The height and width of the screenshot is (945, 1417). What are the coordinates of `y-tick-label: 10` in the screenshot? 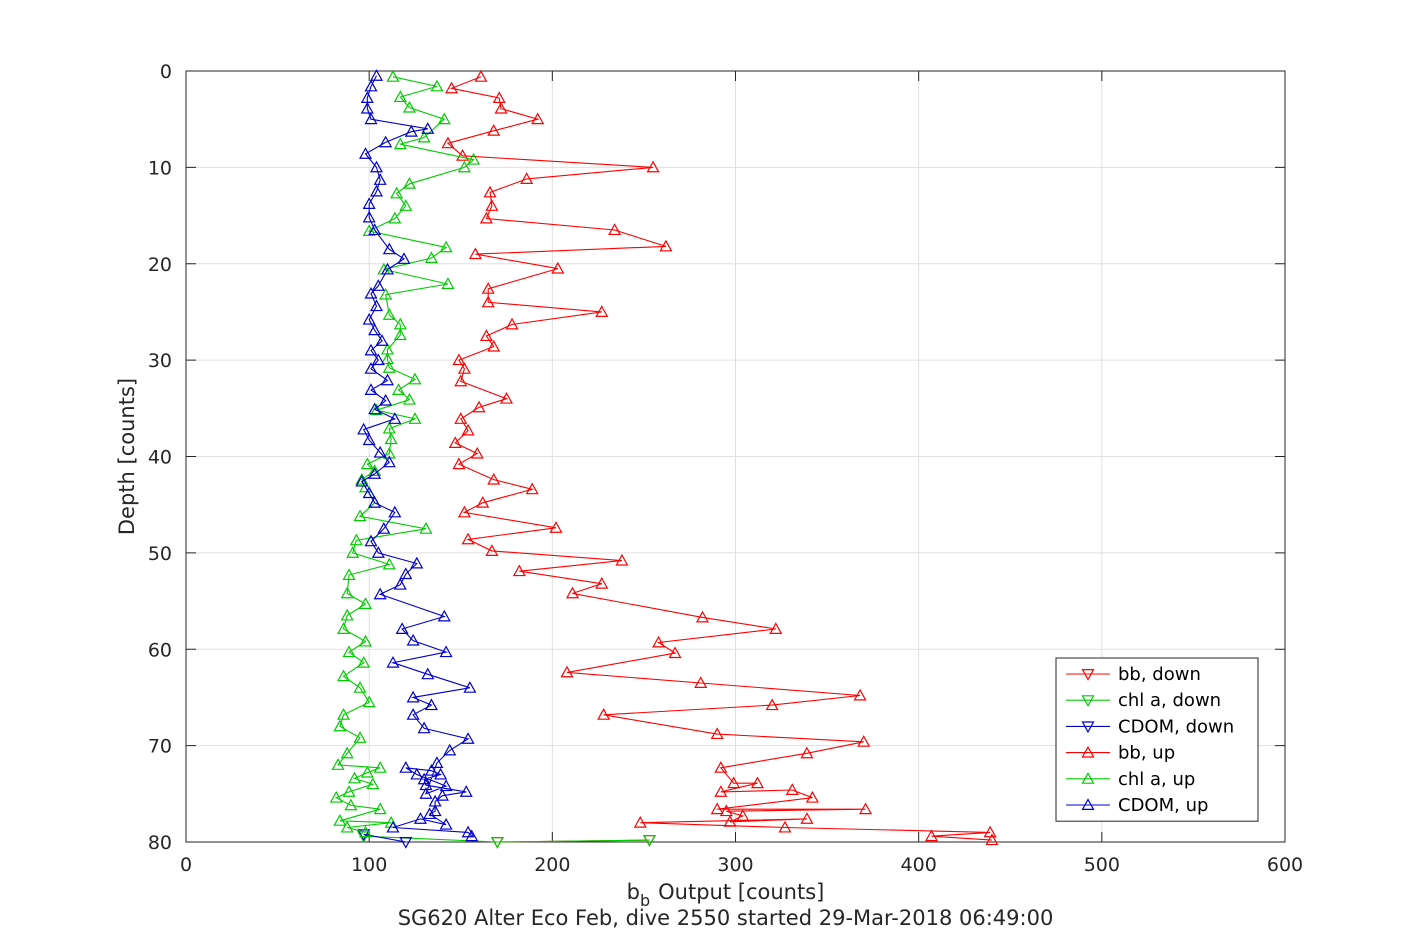 It's located at (160, 168).